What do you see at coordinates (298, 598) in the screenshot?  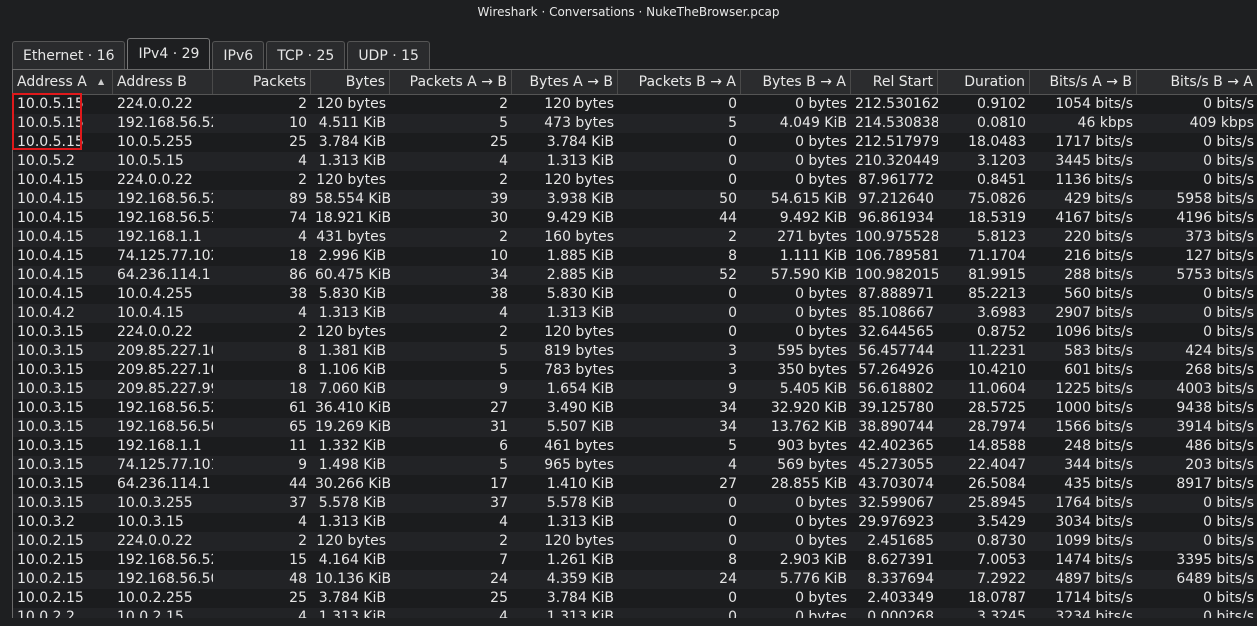 I see `cell-packets: 25` at bounding box center [298, 598].